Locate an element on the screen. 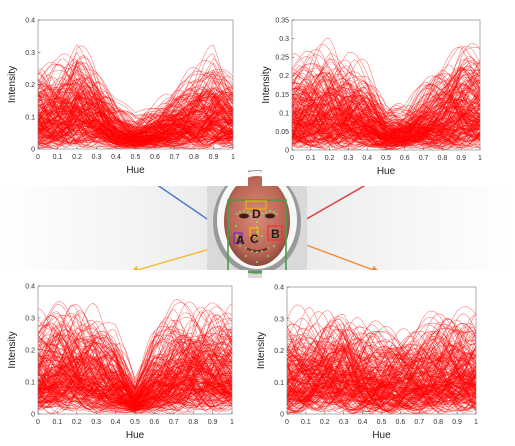 The height and width of the screenshot is (446, 515). face-image: D A C B is located at coordinates (257, 224).